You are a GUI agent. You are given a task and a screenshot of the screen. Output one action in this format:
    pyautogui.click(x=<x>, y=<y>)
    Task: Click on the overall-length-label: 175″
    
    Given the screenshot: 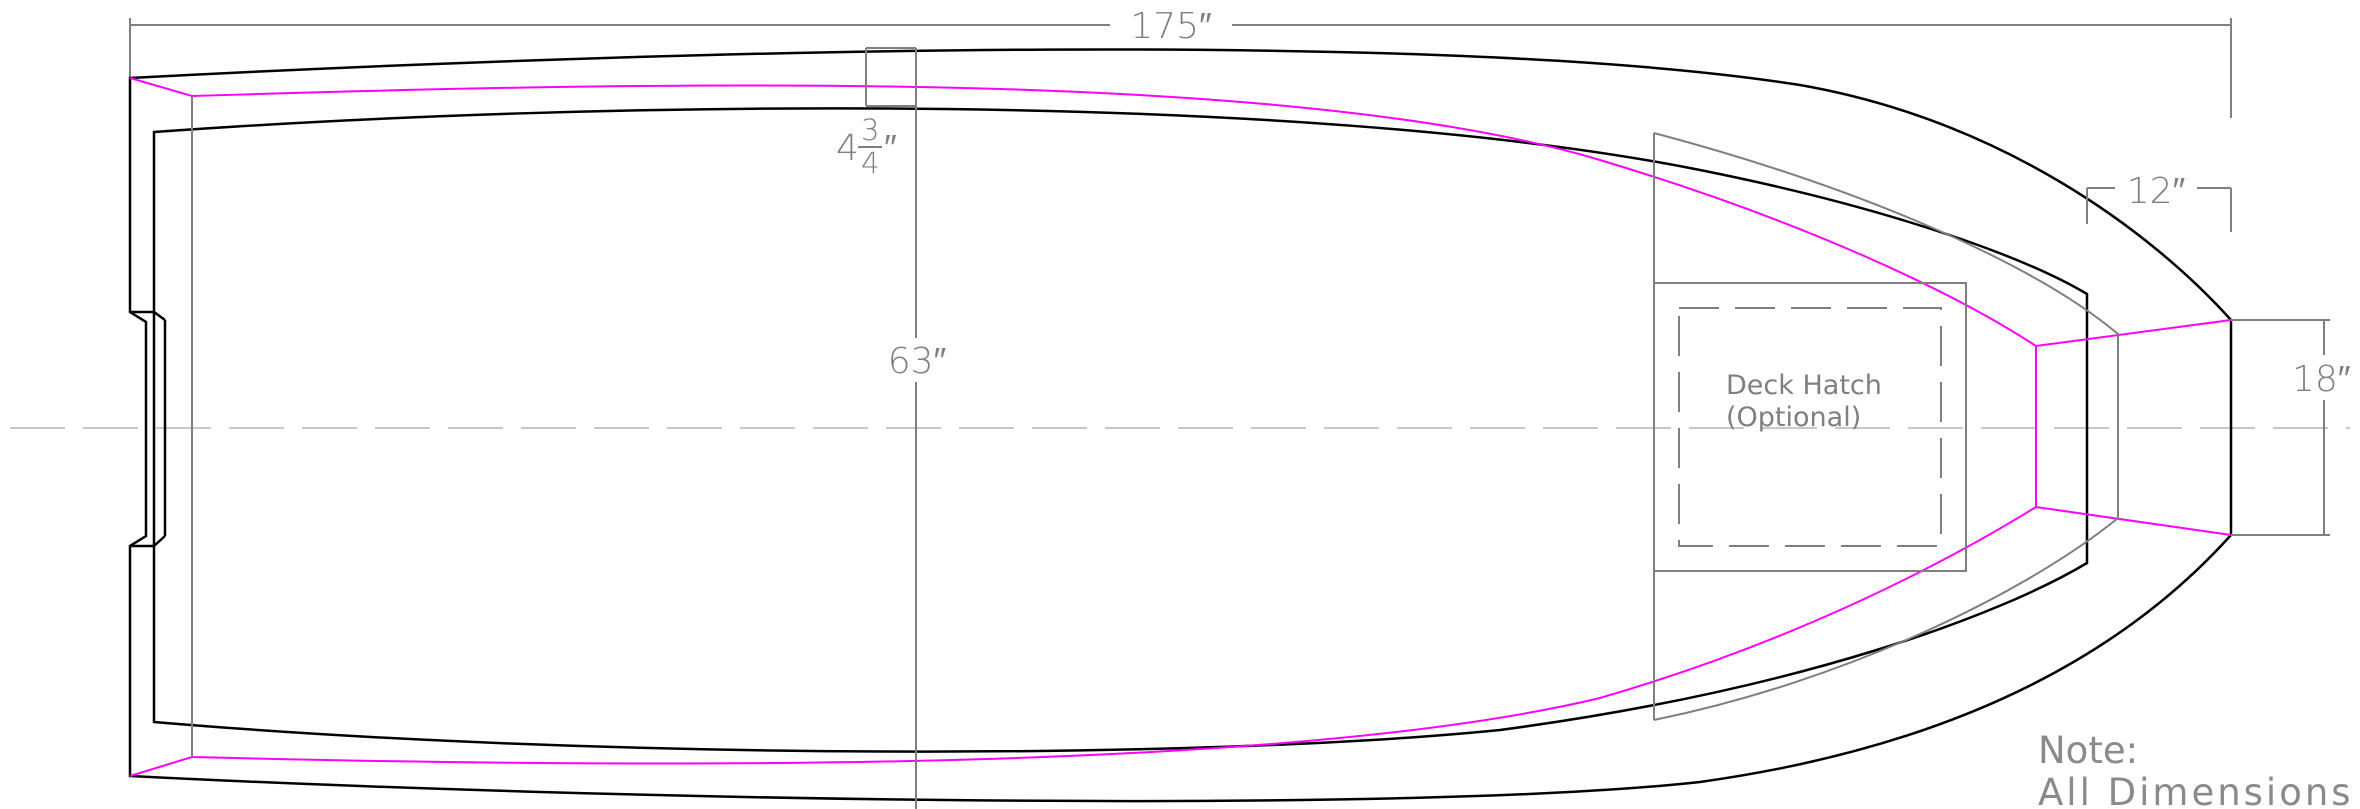 What is the action you would take?
    pyautogui.click(x=1171, y=26)
    